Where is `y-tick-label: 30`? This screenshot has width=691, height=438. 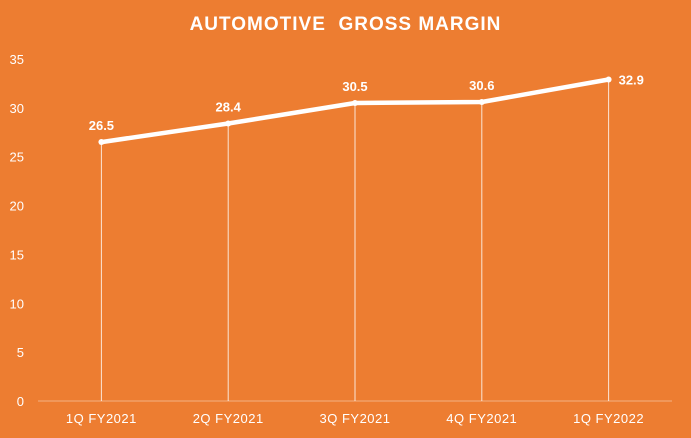
y-tick-label: 30 is located at coordinates (17, 108).